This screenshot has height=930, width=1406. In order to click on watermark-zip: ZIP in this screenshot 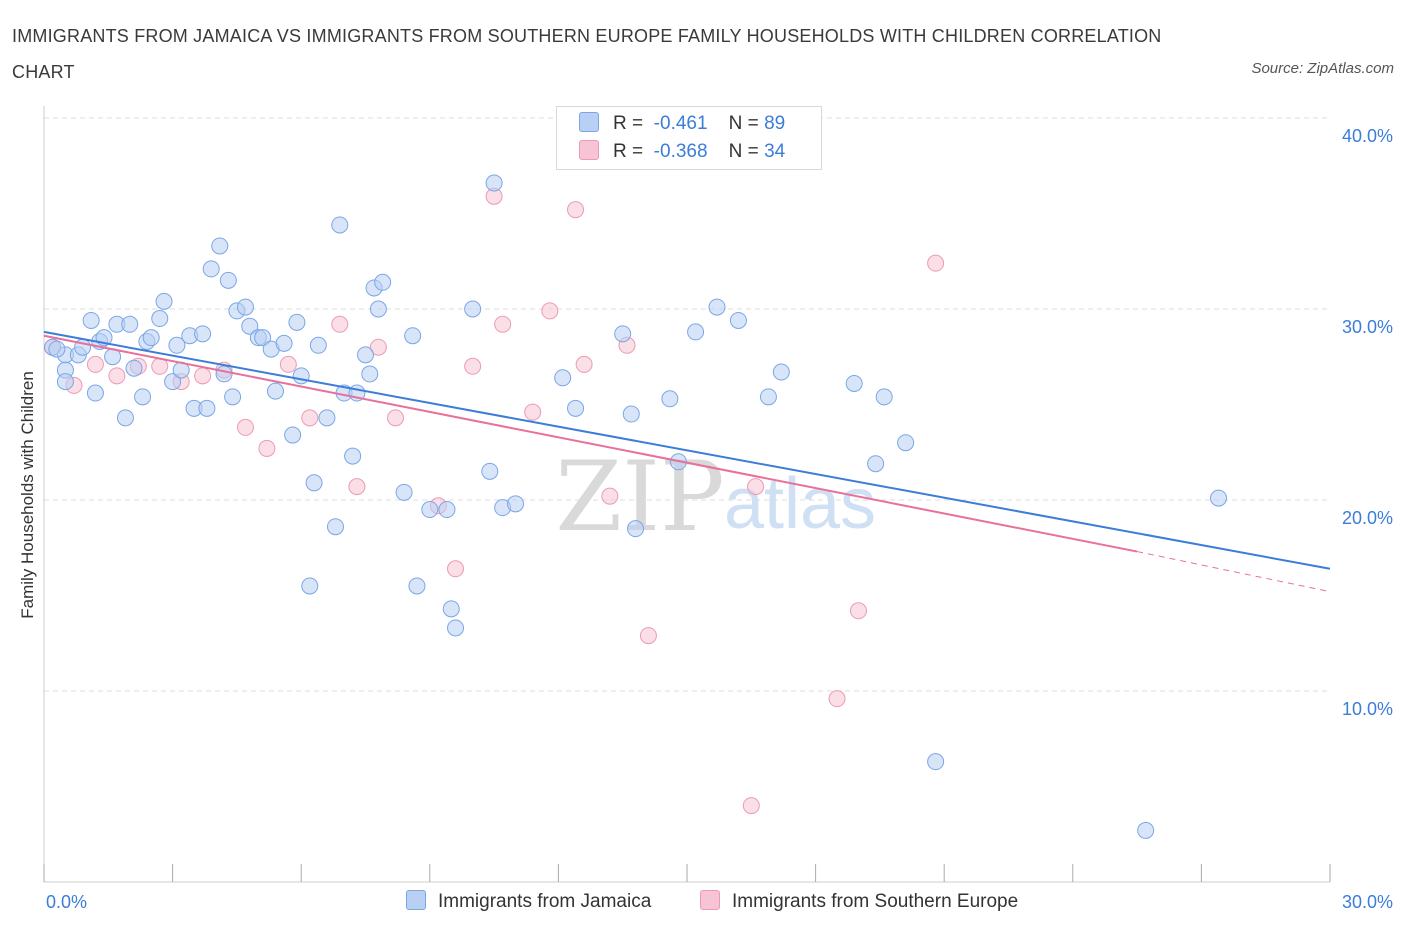, I will do `click(639, 497)`.